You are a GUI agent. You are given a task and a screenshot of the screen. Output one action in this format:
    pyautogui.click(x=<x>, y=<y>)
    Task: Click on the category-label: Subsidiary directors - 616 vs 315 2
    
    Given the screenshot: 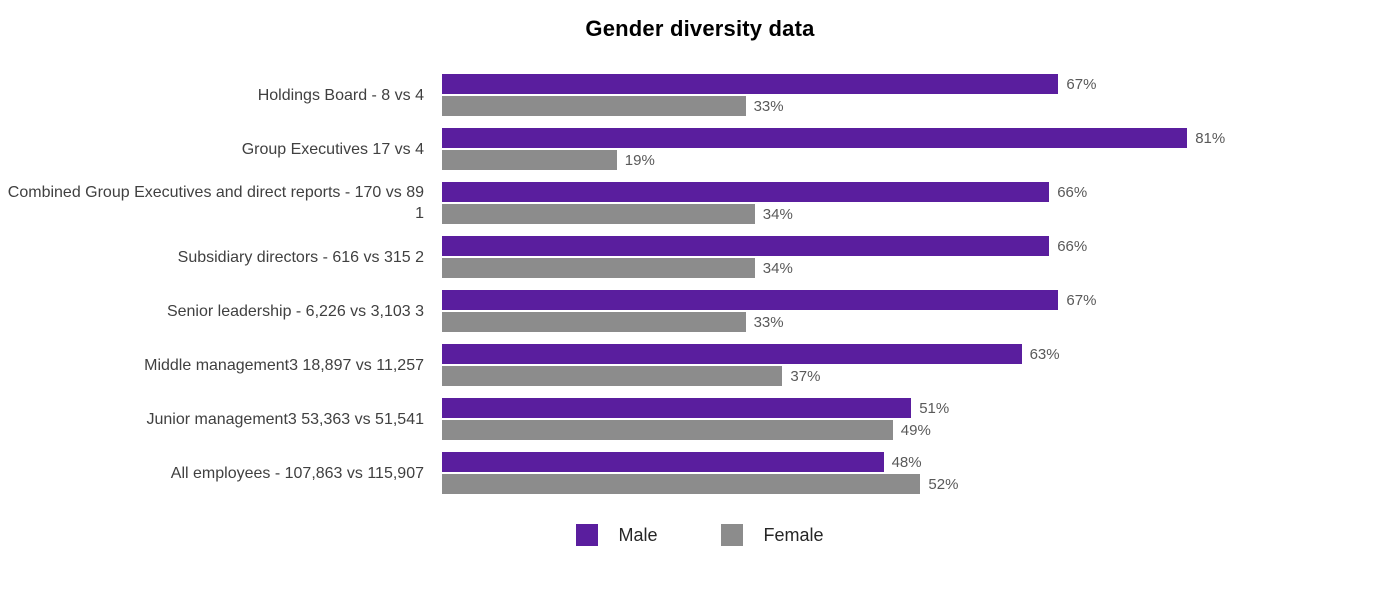 What is the action you would take?
    pyautogui.click(x=300, y=257)
    